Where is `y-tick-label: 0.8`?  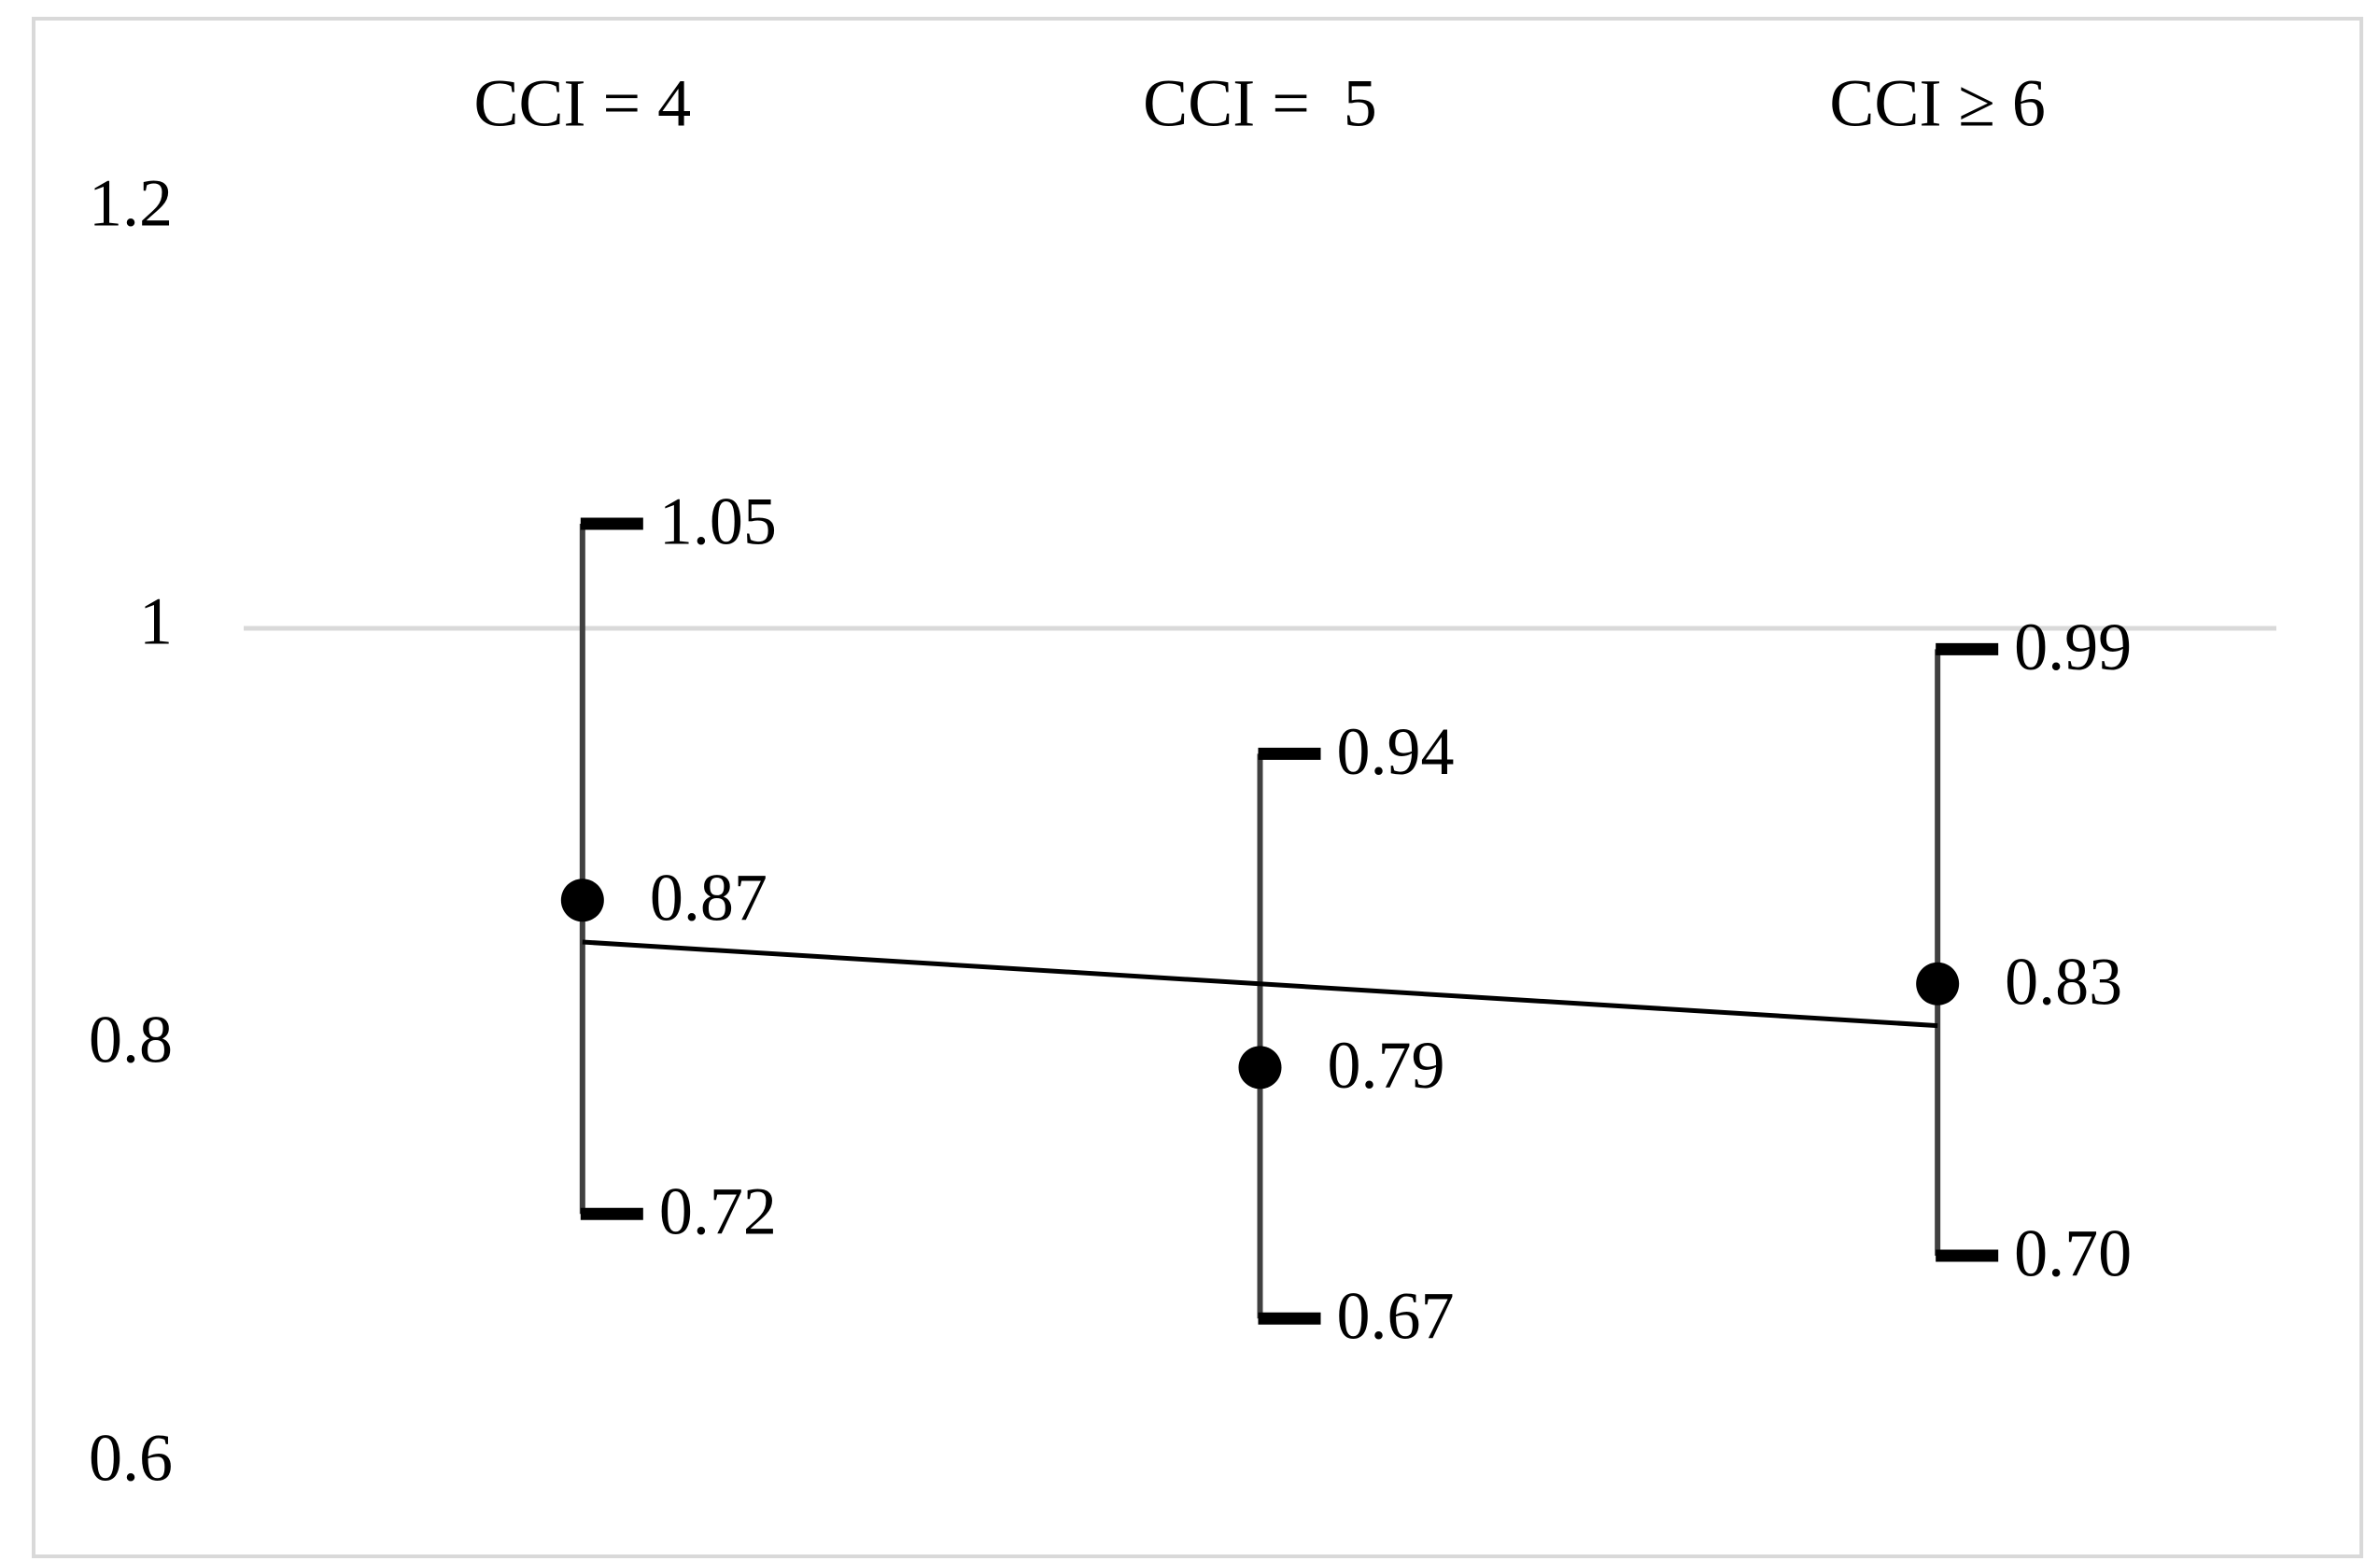 y-tick-label: 0.8 is located at coordinates (131, 1040).